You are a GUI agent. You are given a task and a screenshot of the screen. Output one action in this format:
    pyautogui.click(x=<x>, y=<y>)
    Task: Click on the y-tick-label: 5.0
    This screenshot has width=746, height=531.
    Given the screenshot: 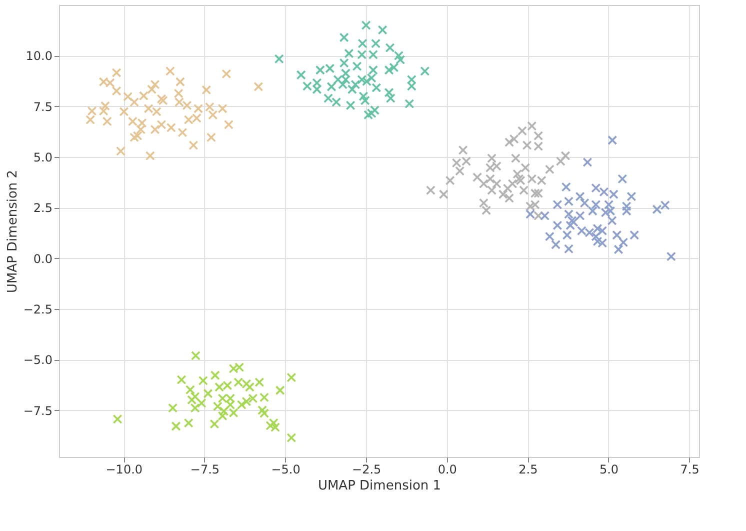 What is the action you would take?
    pyautogui.click(x=42, y=157)
    